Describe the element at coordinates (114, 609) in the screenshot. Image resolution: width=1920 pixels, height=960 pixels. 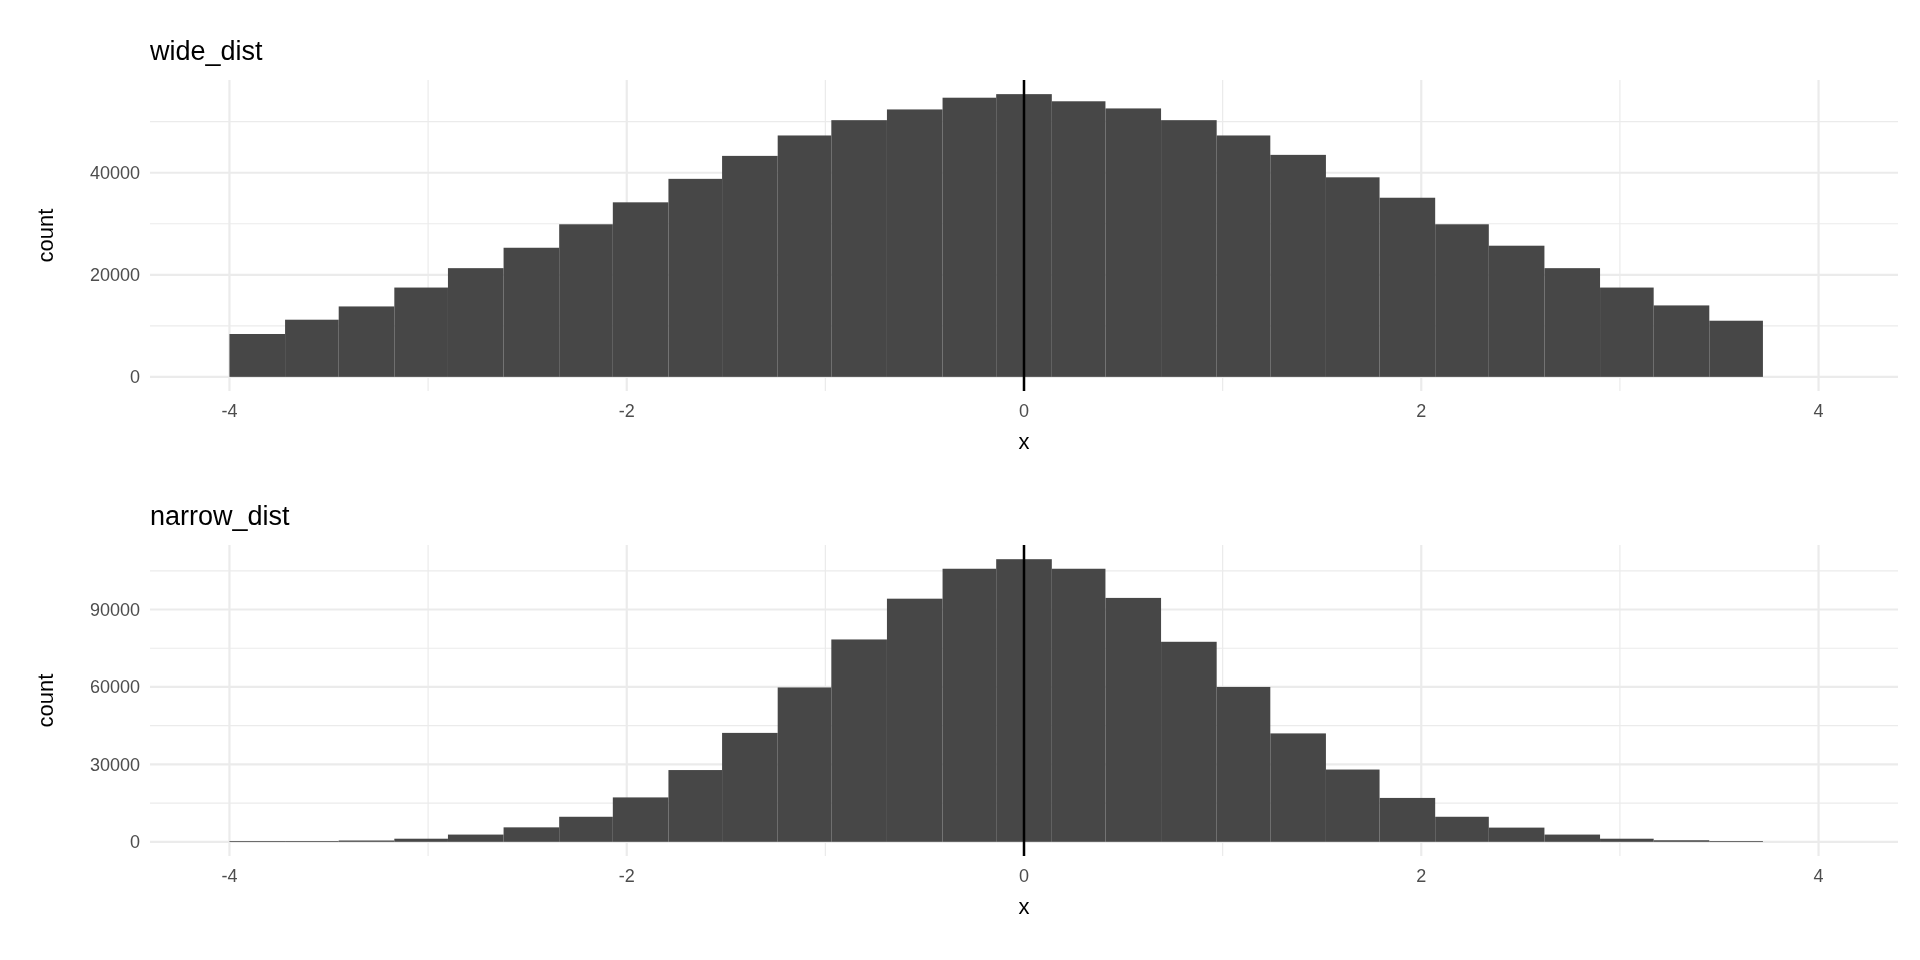
I see `y-tick-label: 90000` at that location.